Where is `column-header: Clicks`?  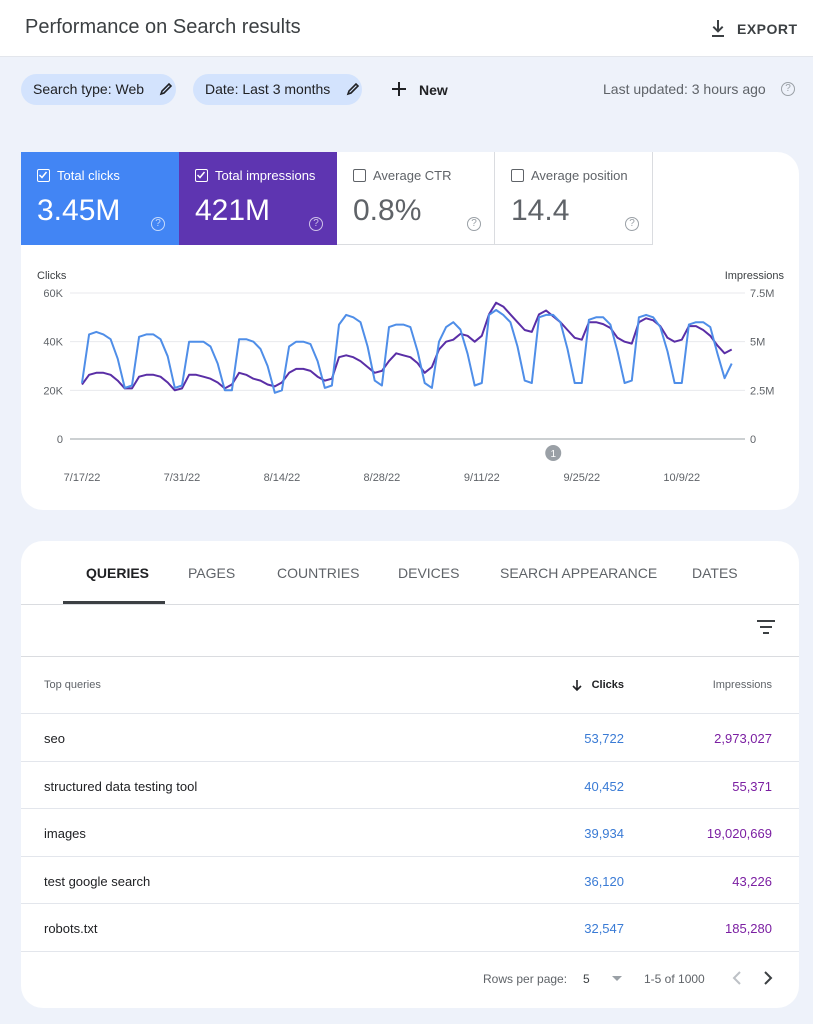 column-header: Clicks is located at coordinates (607, 685).